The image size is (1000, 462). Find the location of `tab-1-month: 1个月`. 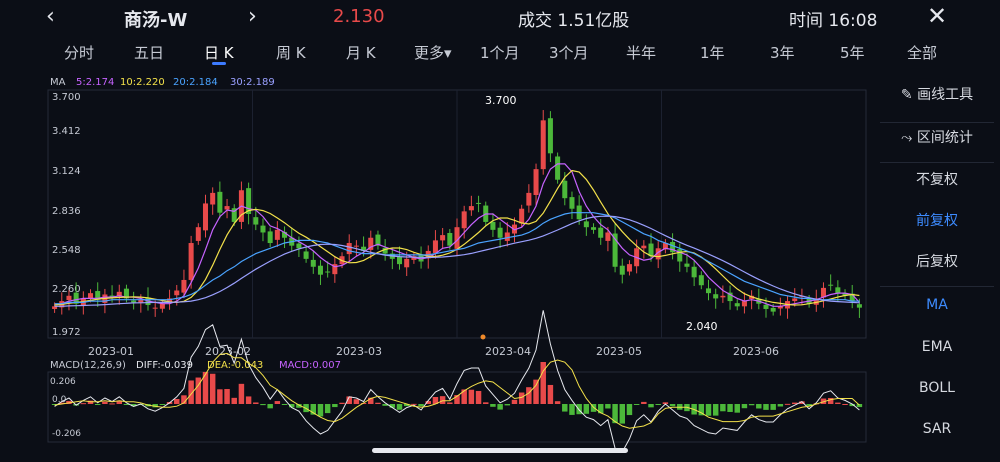

tab-1-month: 1个月 is located at coordinates (500, 53).